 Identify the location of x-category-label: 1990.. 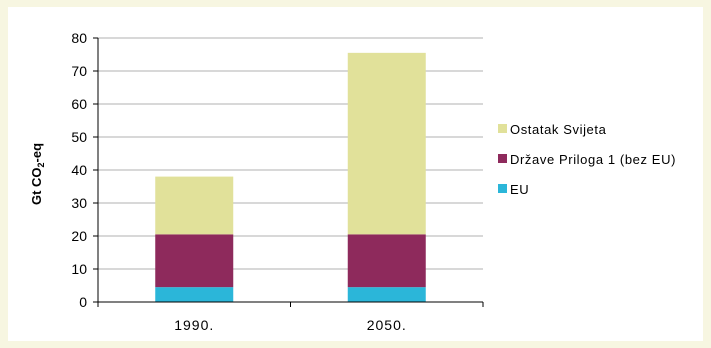
(194, 325).